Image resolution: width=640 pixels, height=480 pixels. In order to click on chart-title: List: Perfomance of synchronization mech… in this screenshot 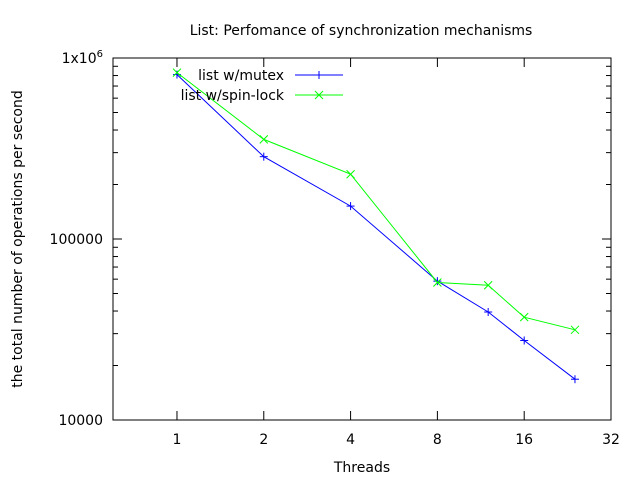, I will do `click(361, 31)`.